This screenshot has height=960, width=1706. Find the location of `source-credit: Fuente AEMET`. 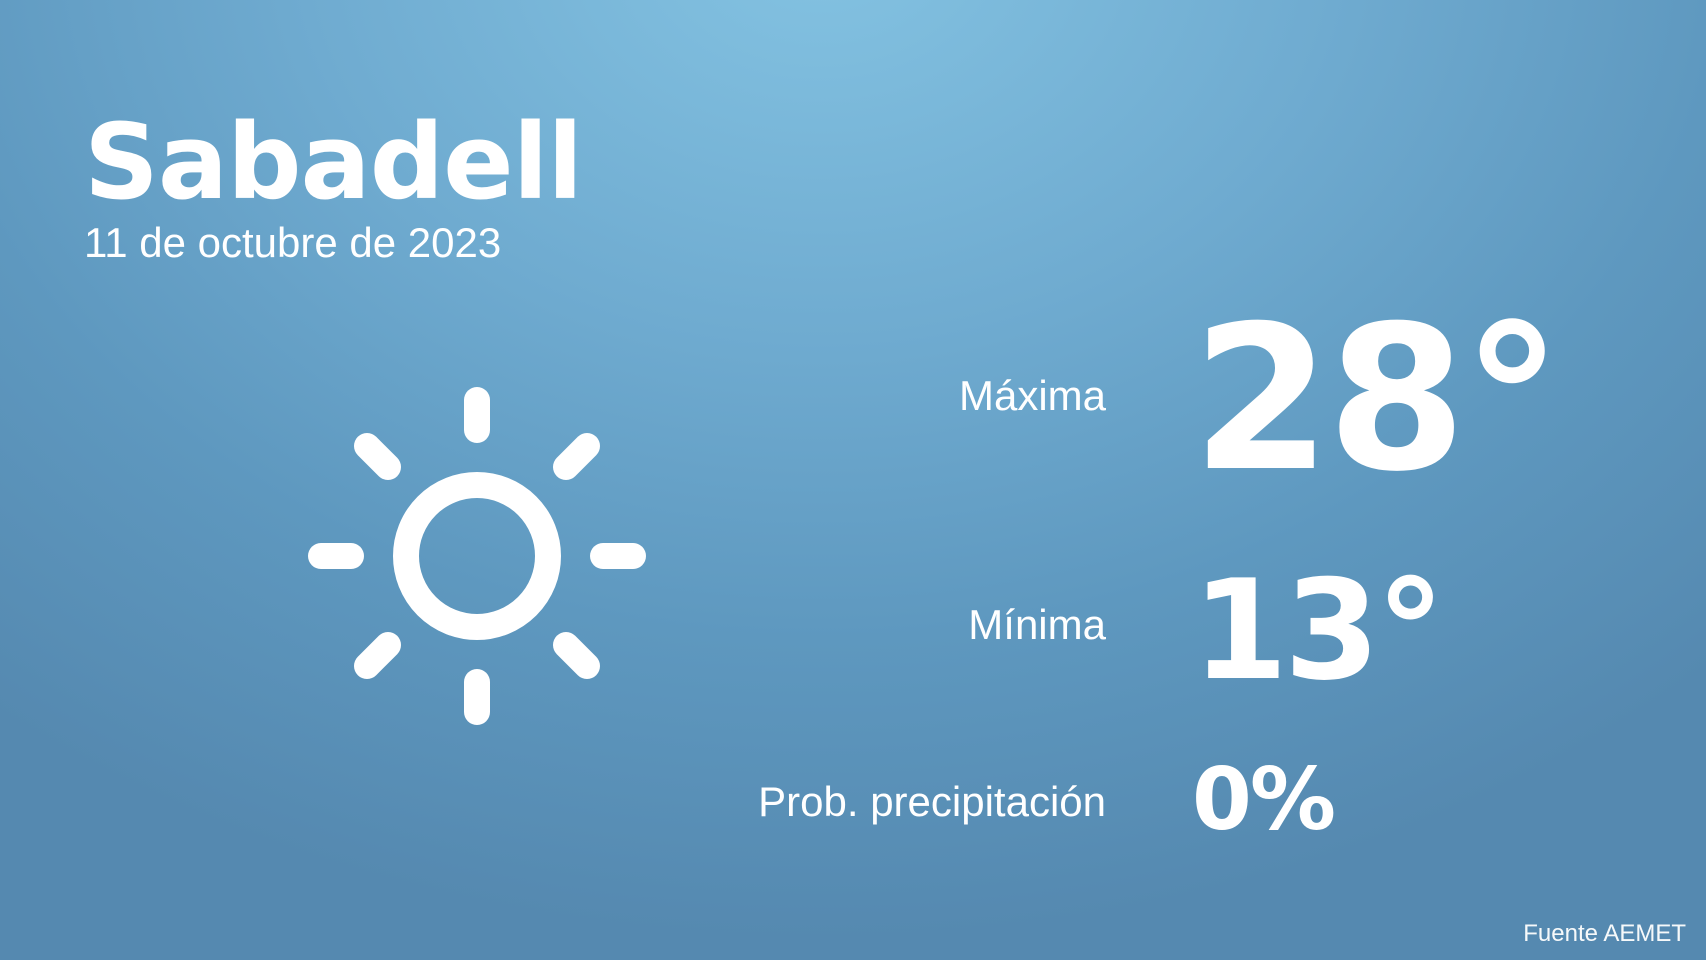

source-credit: Fuente AEMET is located at coordinates (1604, 933).